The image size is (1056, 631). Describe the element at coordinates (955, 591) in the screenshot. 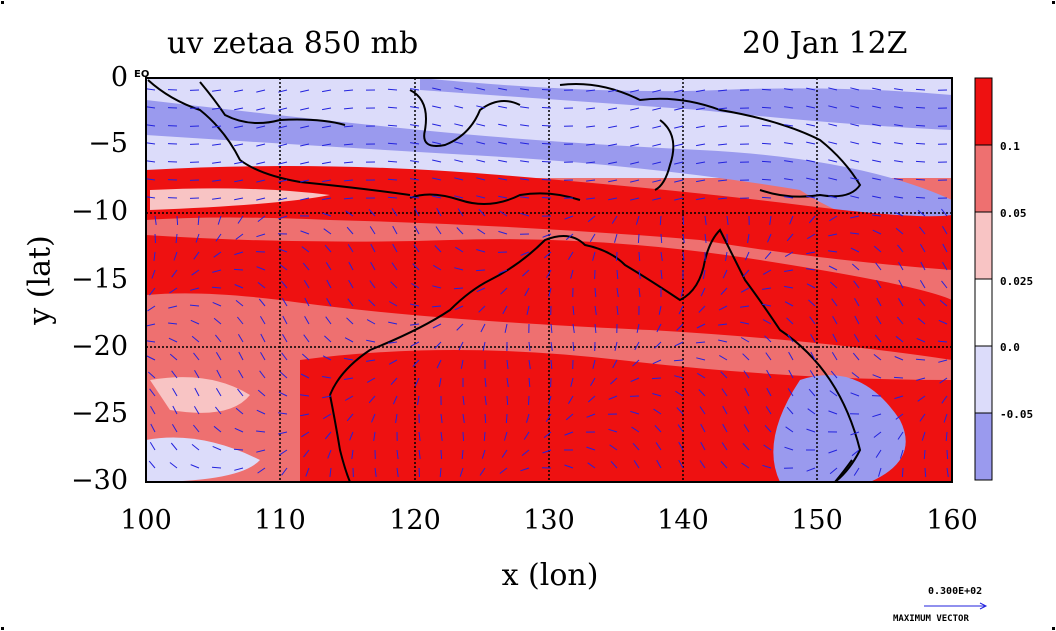

I see `max-vector-value: 0.300E+02` at that location.